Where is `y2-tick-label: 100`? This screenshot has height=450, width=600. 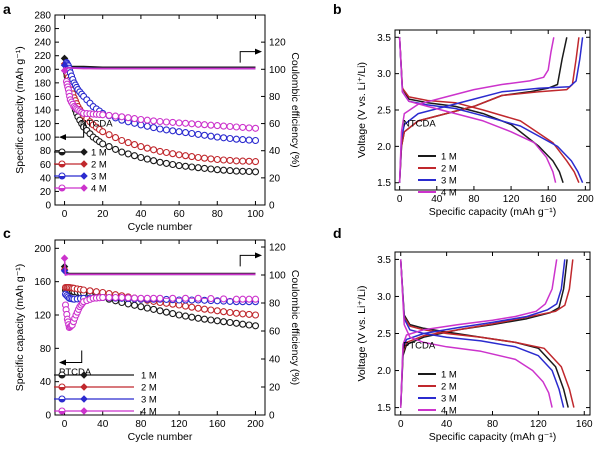
y2-tick-label: 100 is located at coordinates (277, 276).